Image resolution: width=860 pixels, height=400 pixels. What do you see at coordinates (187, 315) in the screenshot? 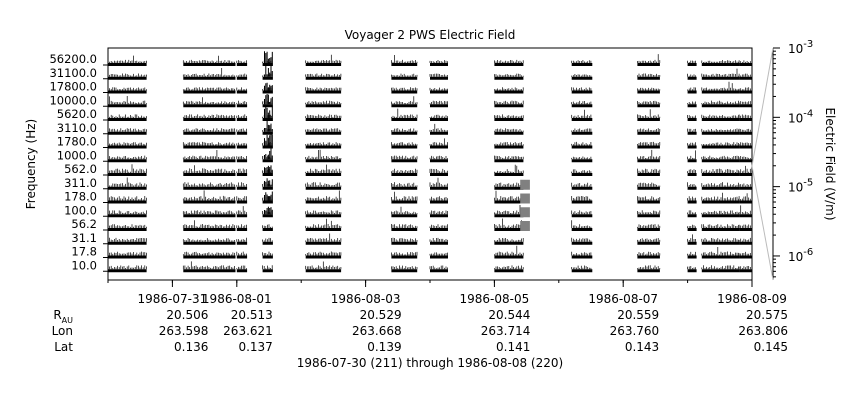
I see `ephemeris-value: 20.506` at bounding box center [187, 315].